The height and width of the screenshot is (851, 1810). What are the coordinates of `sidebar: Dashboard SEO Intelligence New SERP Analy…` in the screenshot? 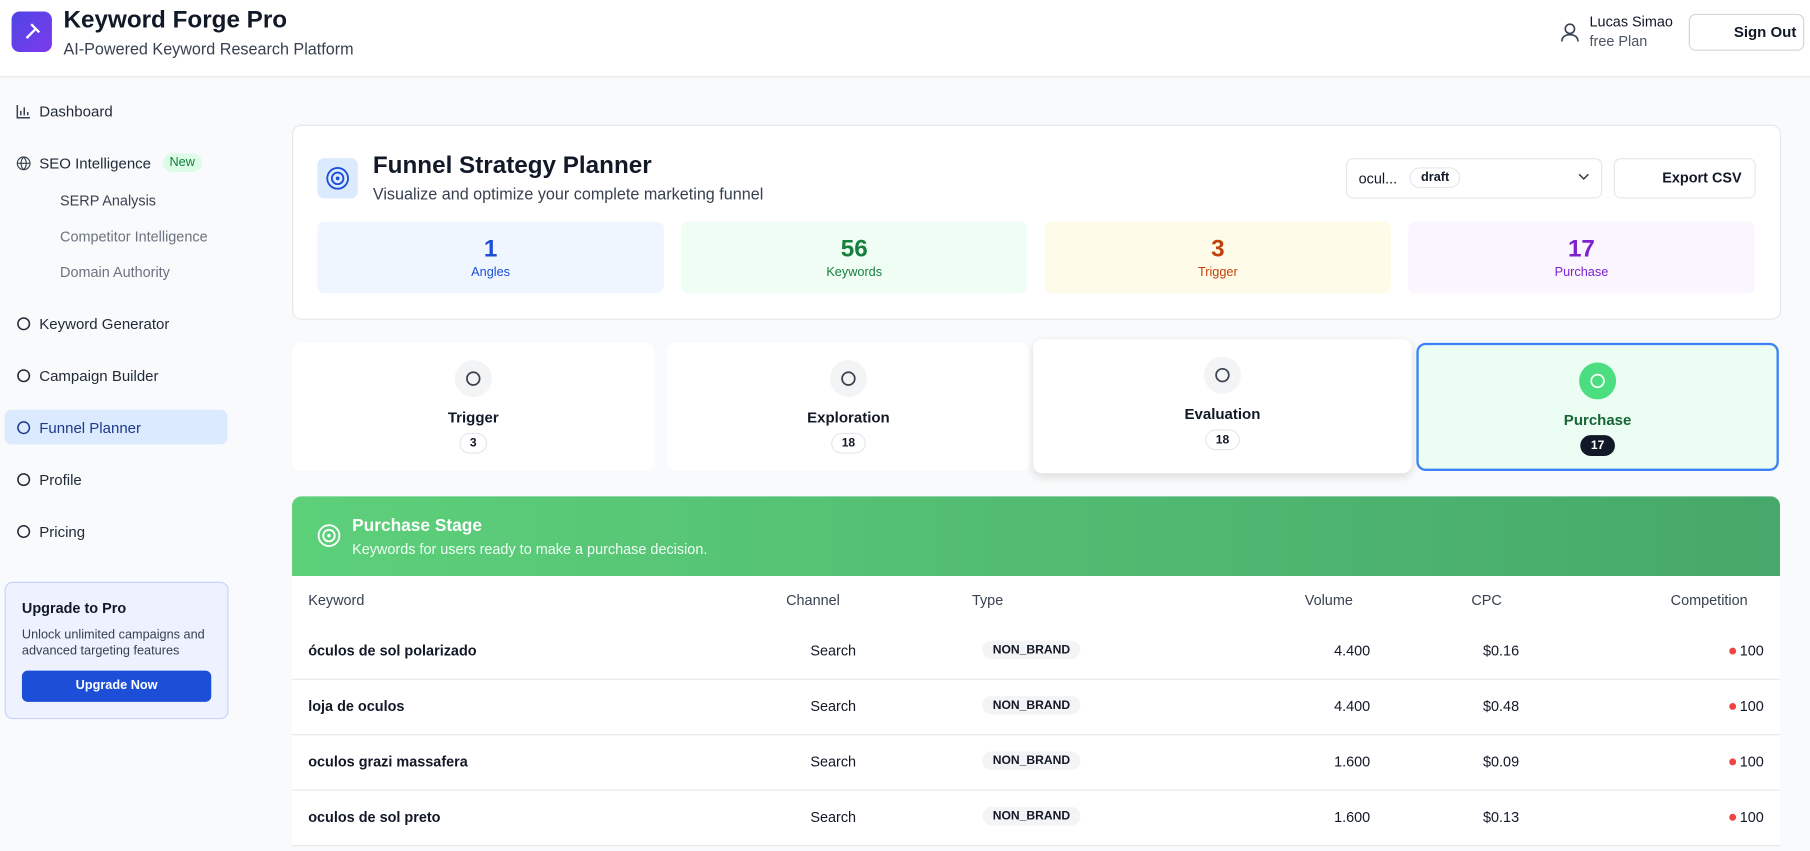 It's located at (121, 463).